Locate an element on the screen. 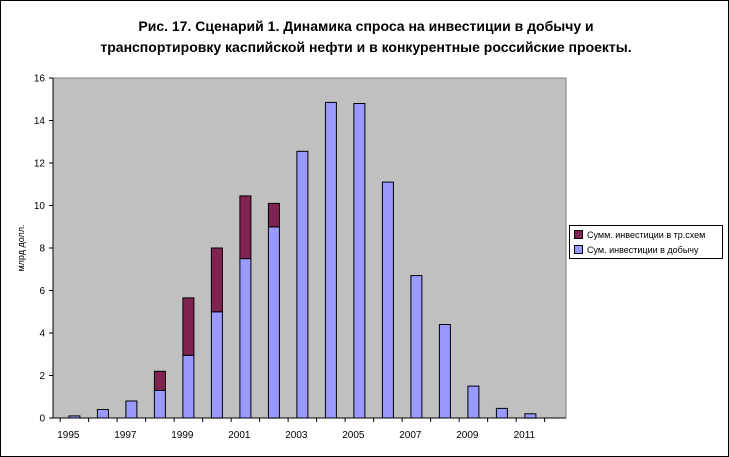 The height and width of the screenshot is (457, 729). bar-production-2001 is located at coordinates (245, 338).